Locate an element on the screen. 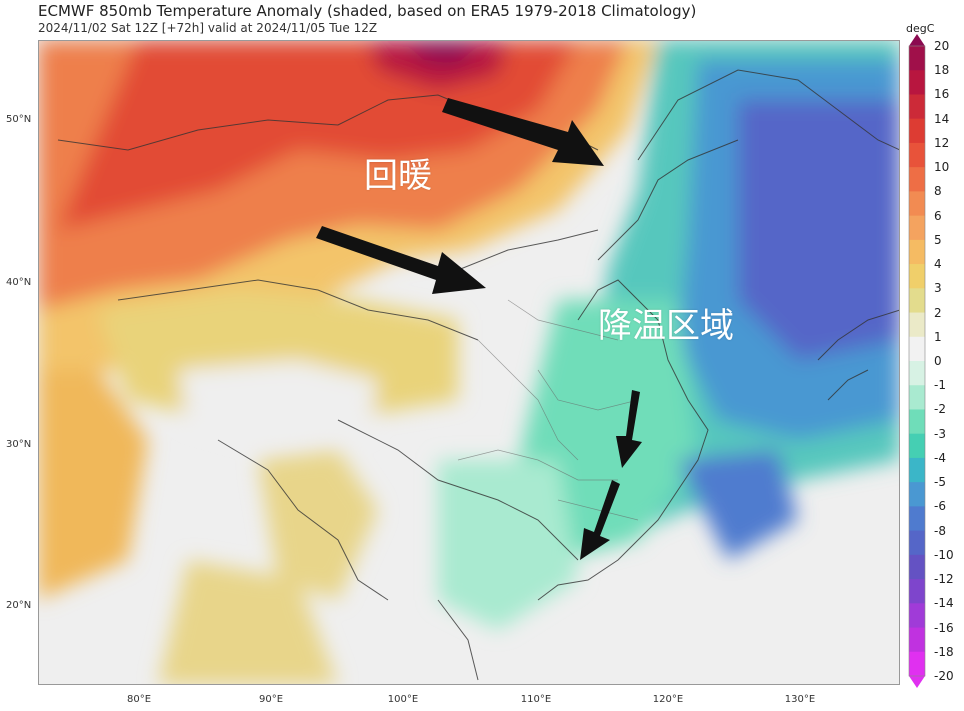  lon-label-80: 80°E is located at coordinates (139, 699).